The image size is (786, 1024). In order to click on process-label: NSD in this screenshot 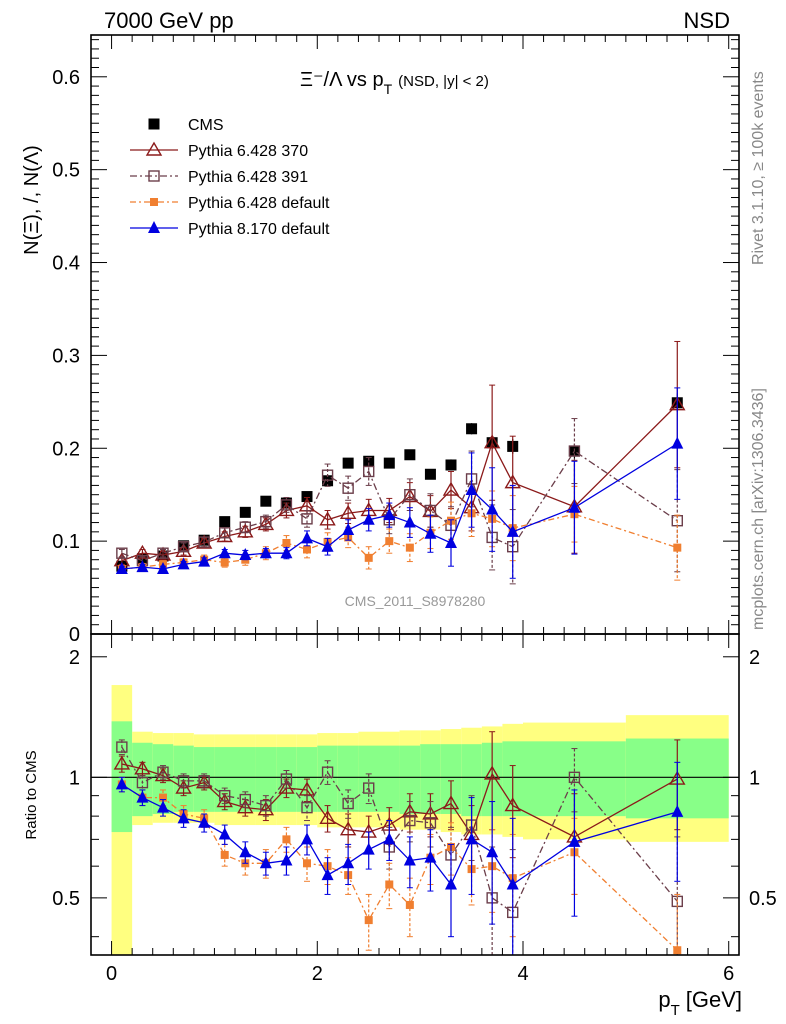, I will do `click(707, 20)`.